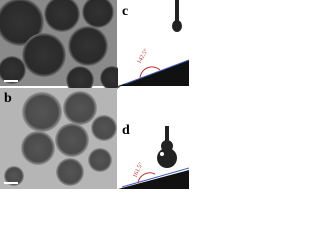 This screenshot has width=320, height=240. Describe the element at coordinates (153, 138) in the screenshot. I see `contact-angle-panel-d: d 161.5°` at that location.